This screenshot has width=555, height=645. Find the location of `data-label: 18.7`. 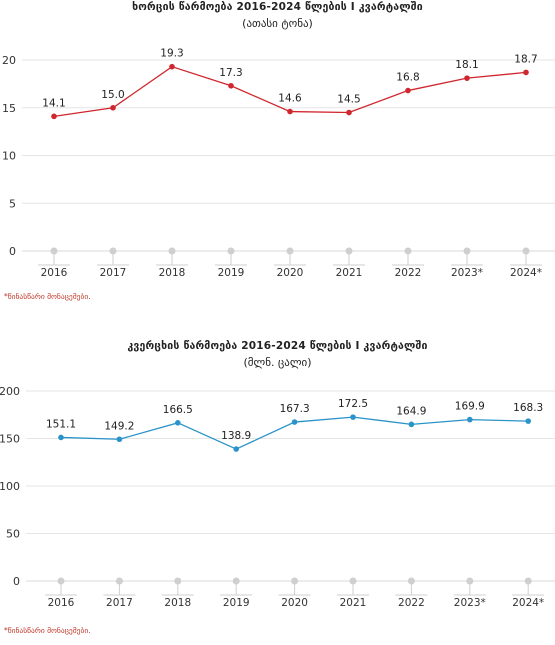

data-label: 18.7 is located at coordinates (525, 59).